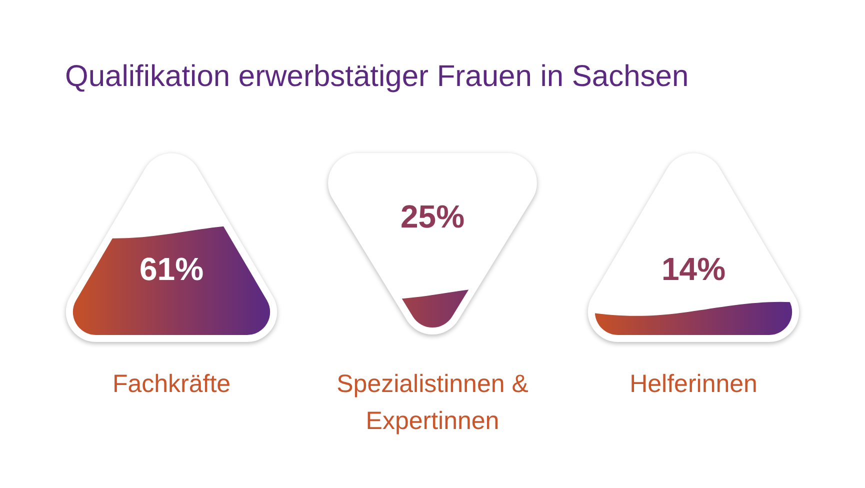  Describe the element at coordinates (171, 269) in the screenshot. I see `data-label: 61%` at that location.